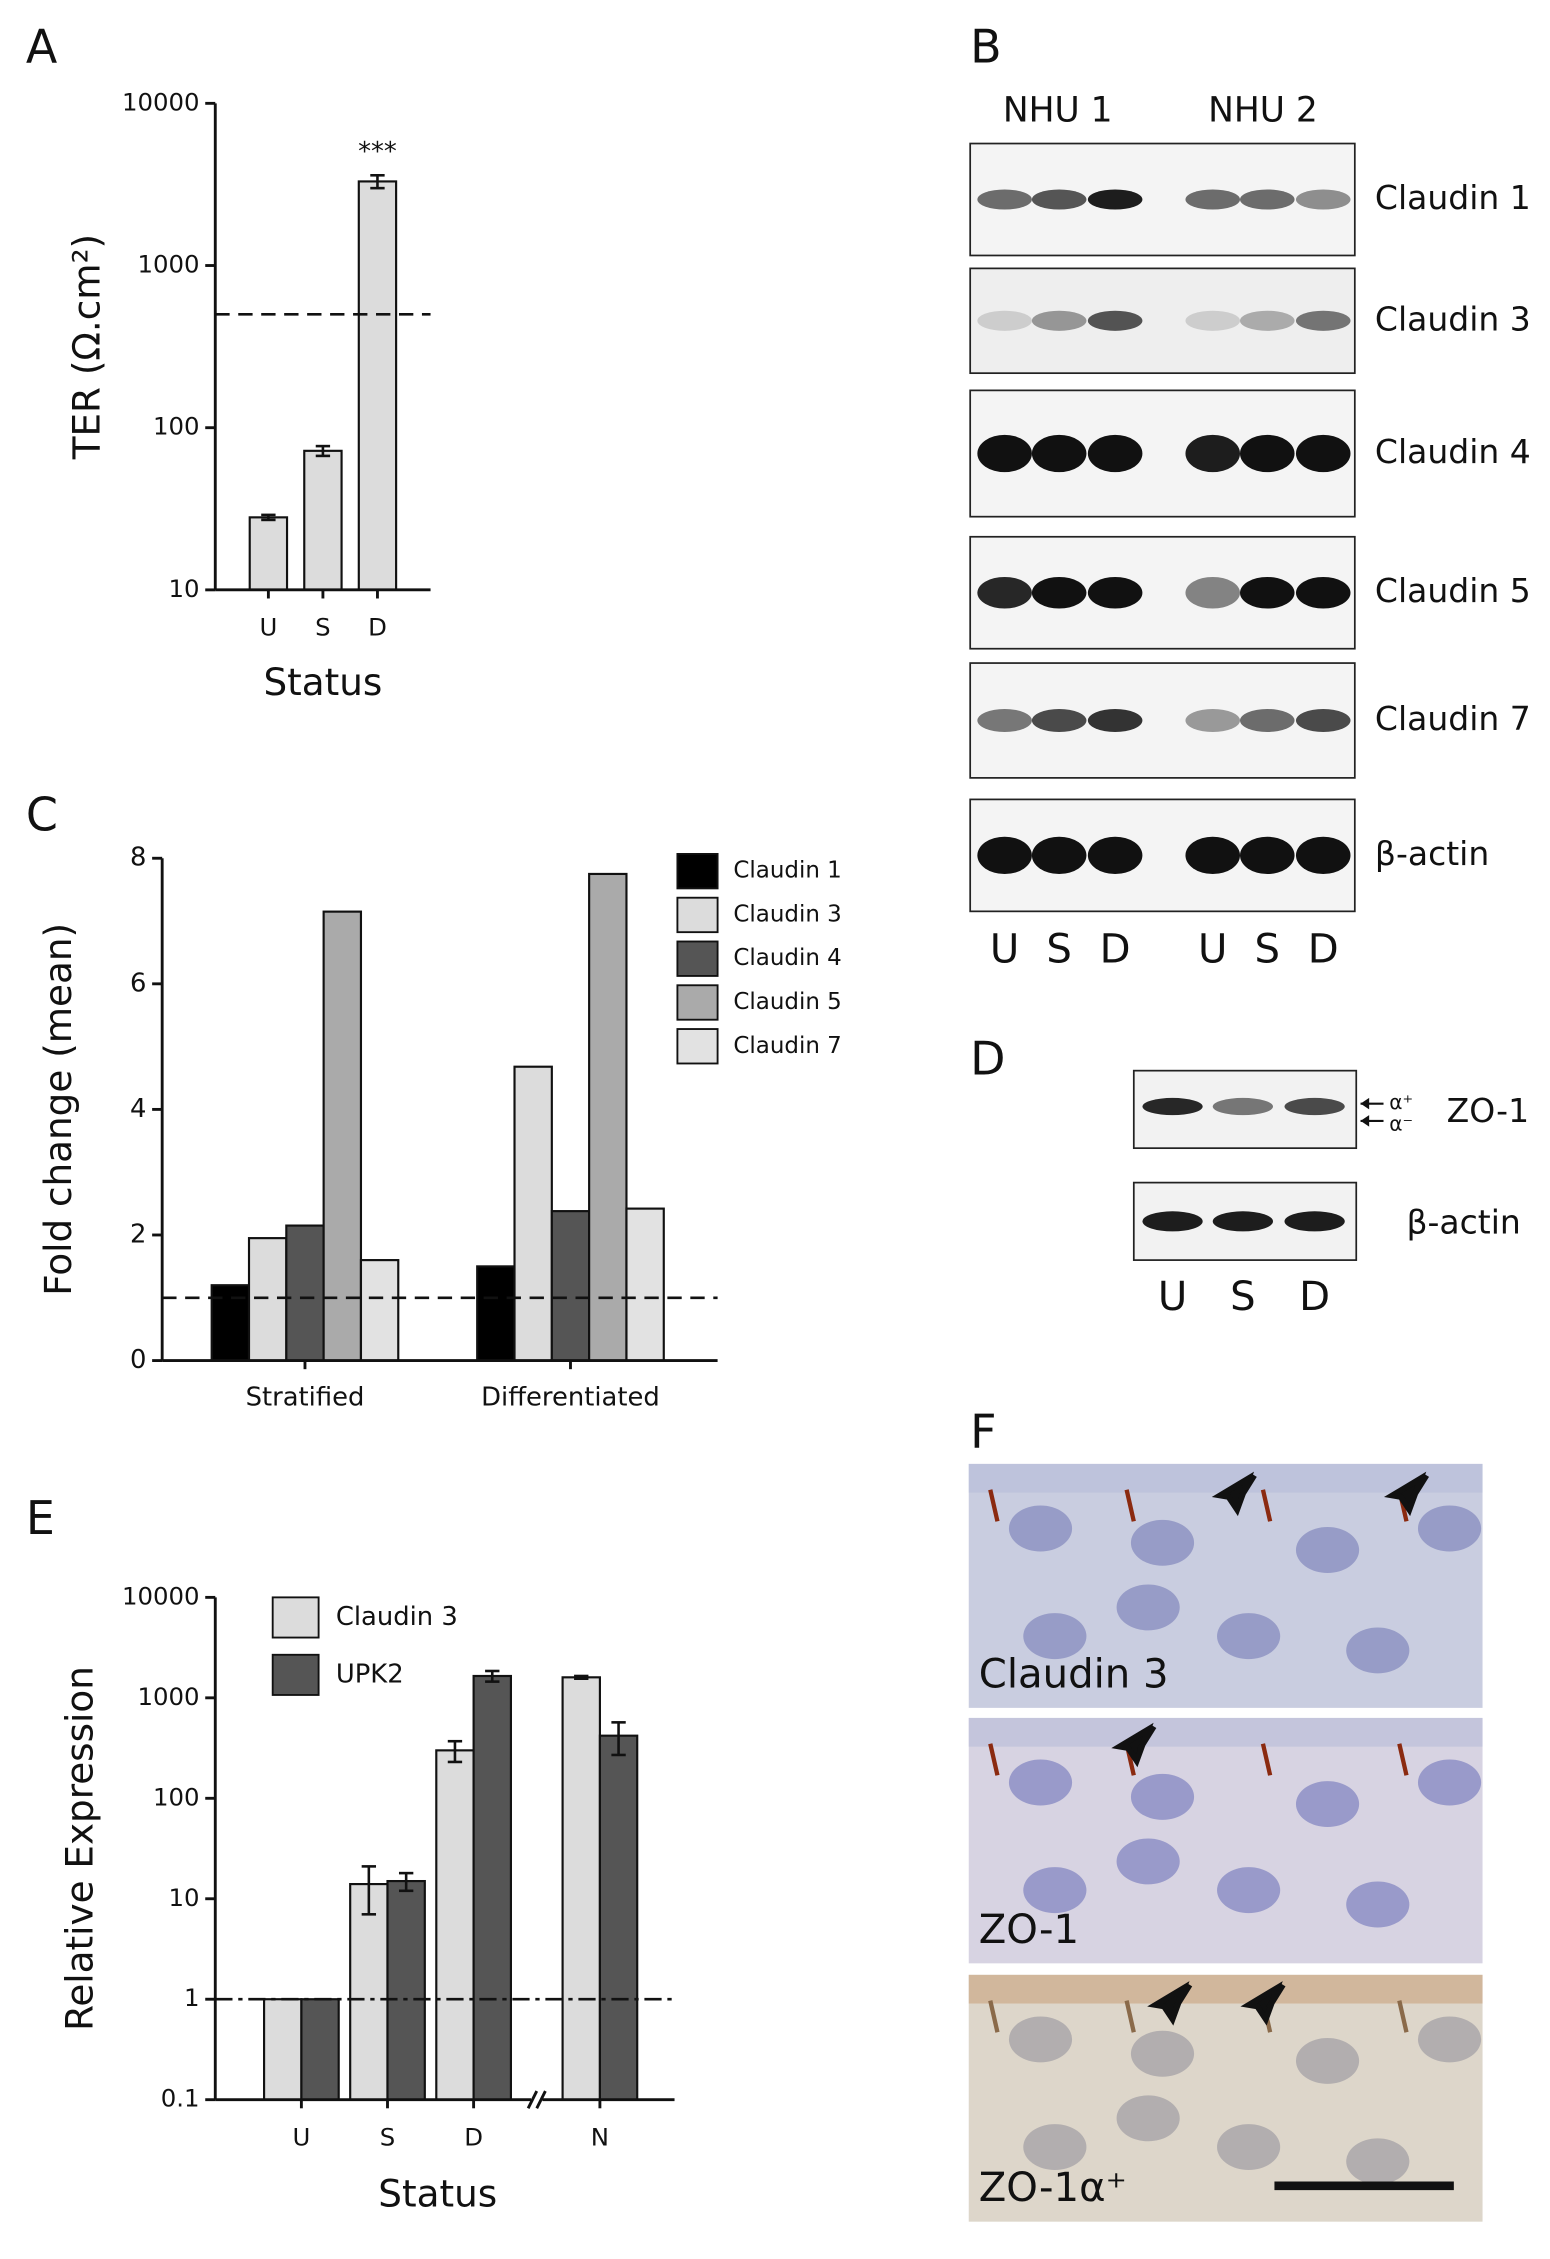 The image size is (1550, 2259). Describe the element at coordinates (42, 815) in the screenshot. I see `panel-letter: C` at that location.